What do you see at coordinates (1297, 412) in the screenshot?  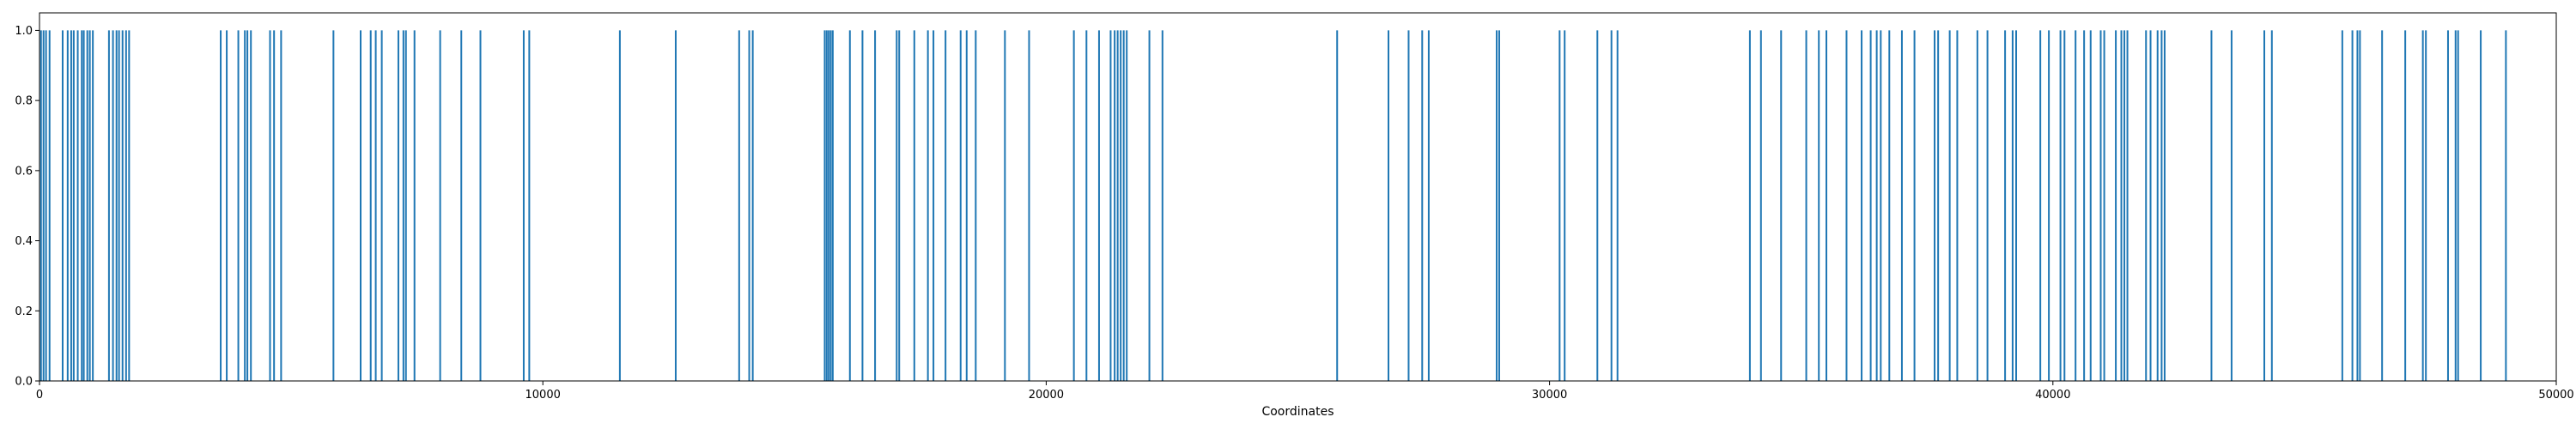 I see `x-axis-label: Coordinates` at bounding box center [1297, 412].